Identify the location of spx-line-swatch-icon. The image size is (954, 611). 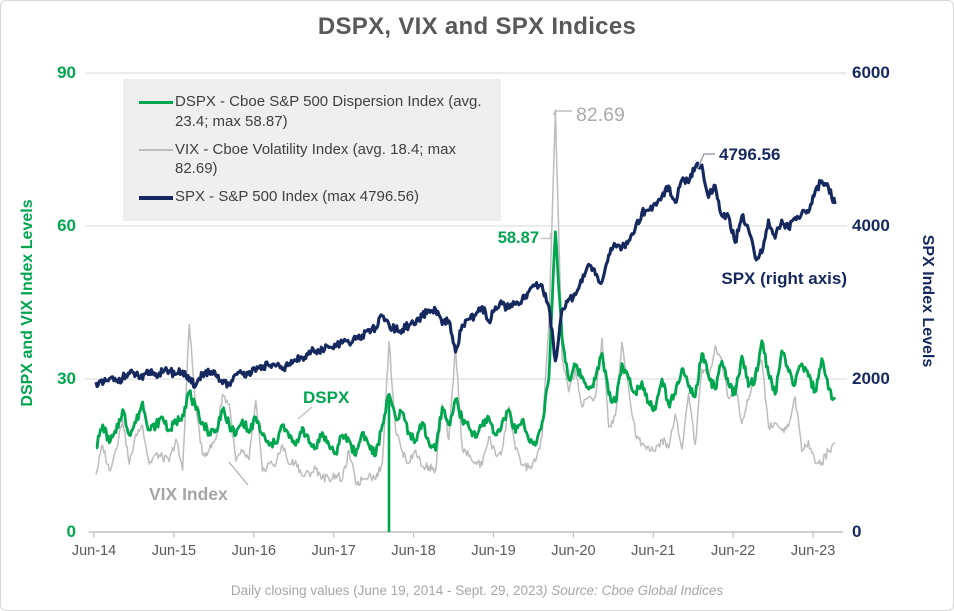
(156, 198).